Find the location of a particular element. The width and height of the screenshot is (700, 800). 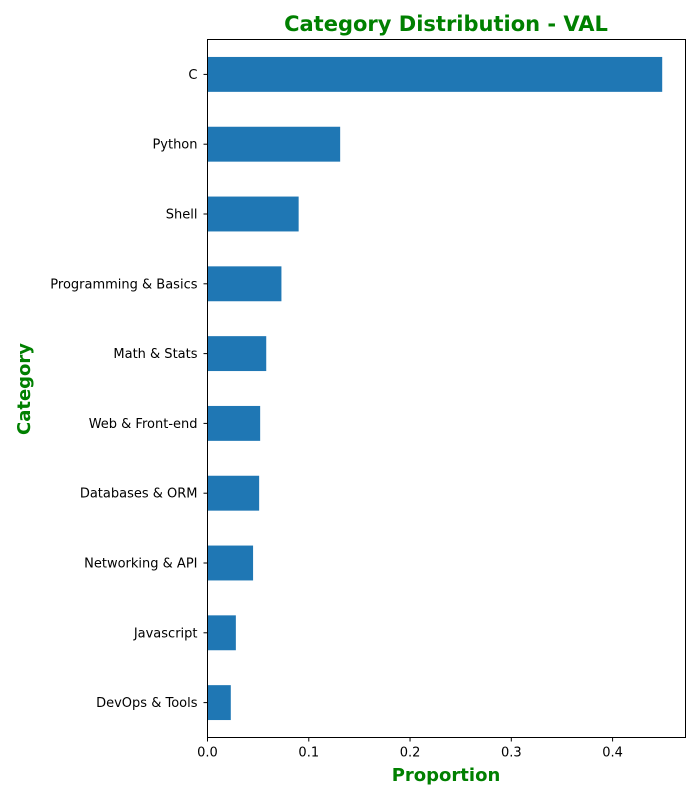

x-ticks-group: 0.0 0.1 0.2 0.3 0.4 is located at coordinates (410, 749).